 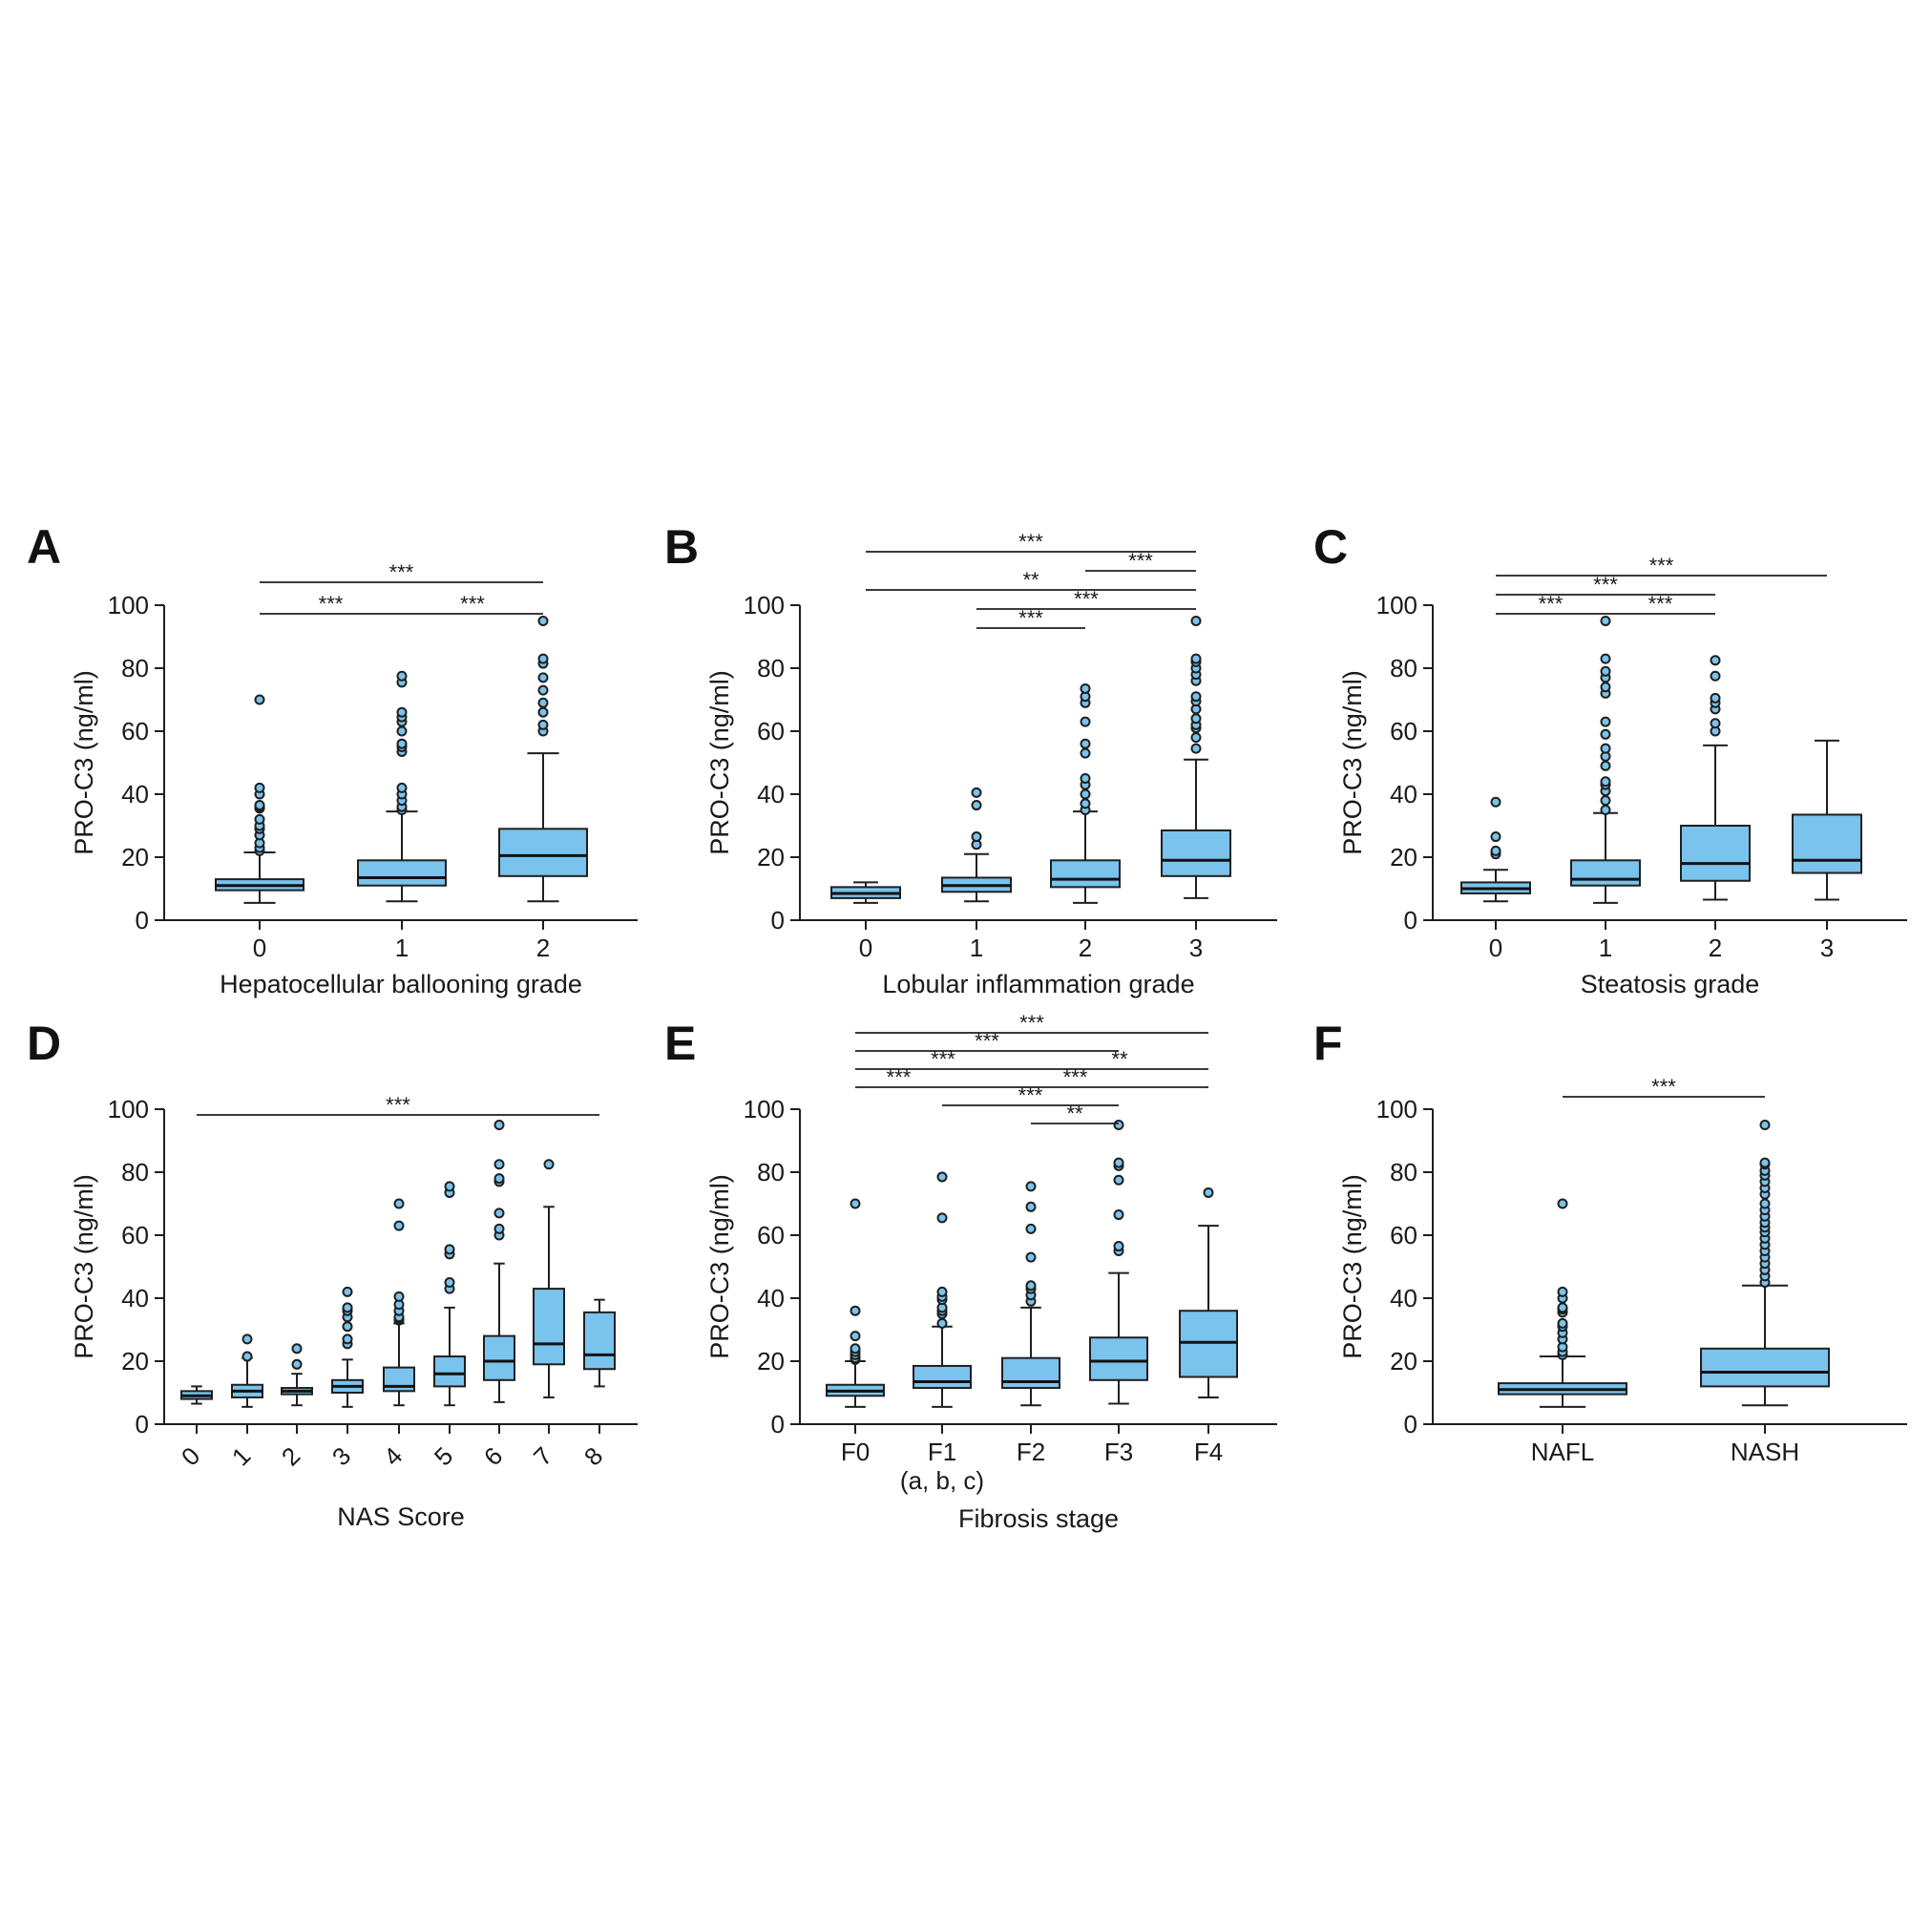 What do you see at coordinates (1562, 1303) in the screenshot?
I see `box-NAFL` at bounding box center [1562, 1303].